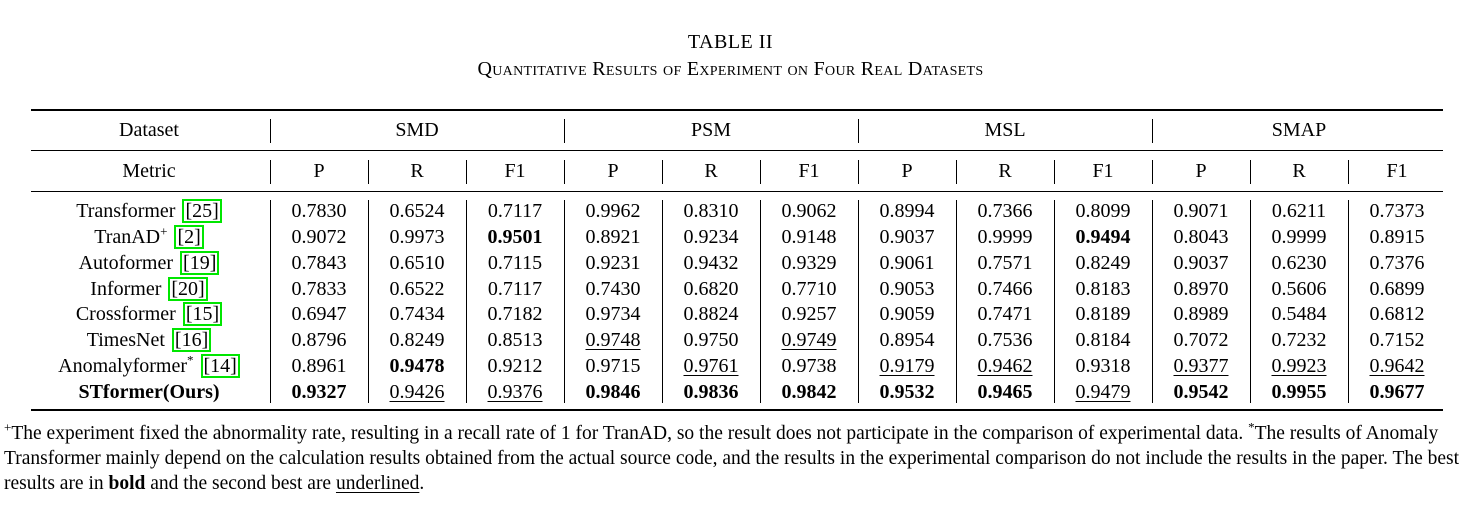  What do you see at coordinates (809, 366) in the screenshot?
I see `table-cell: 0.9738` at bounding box center [809, 366].